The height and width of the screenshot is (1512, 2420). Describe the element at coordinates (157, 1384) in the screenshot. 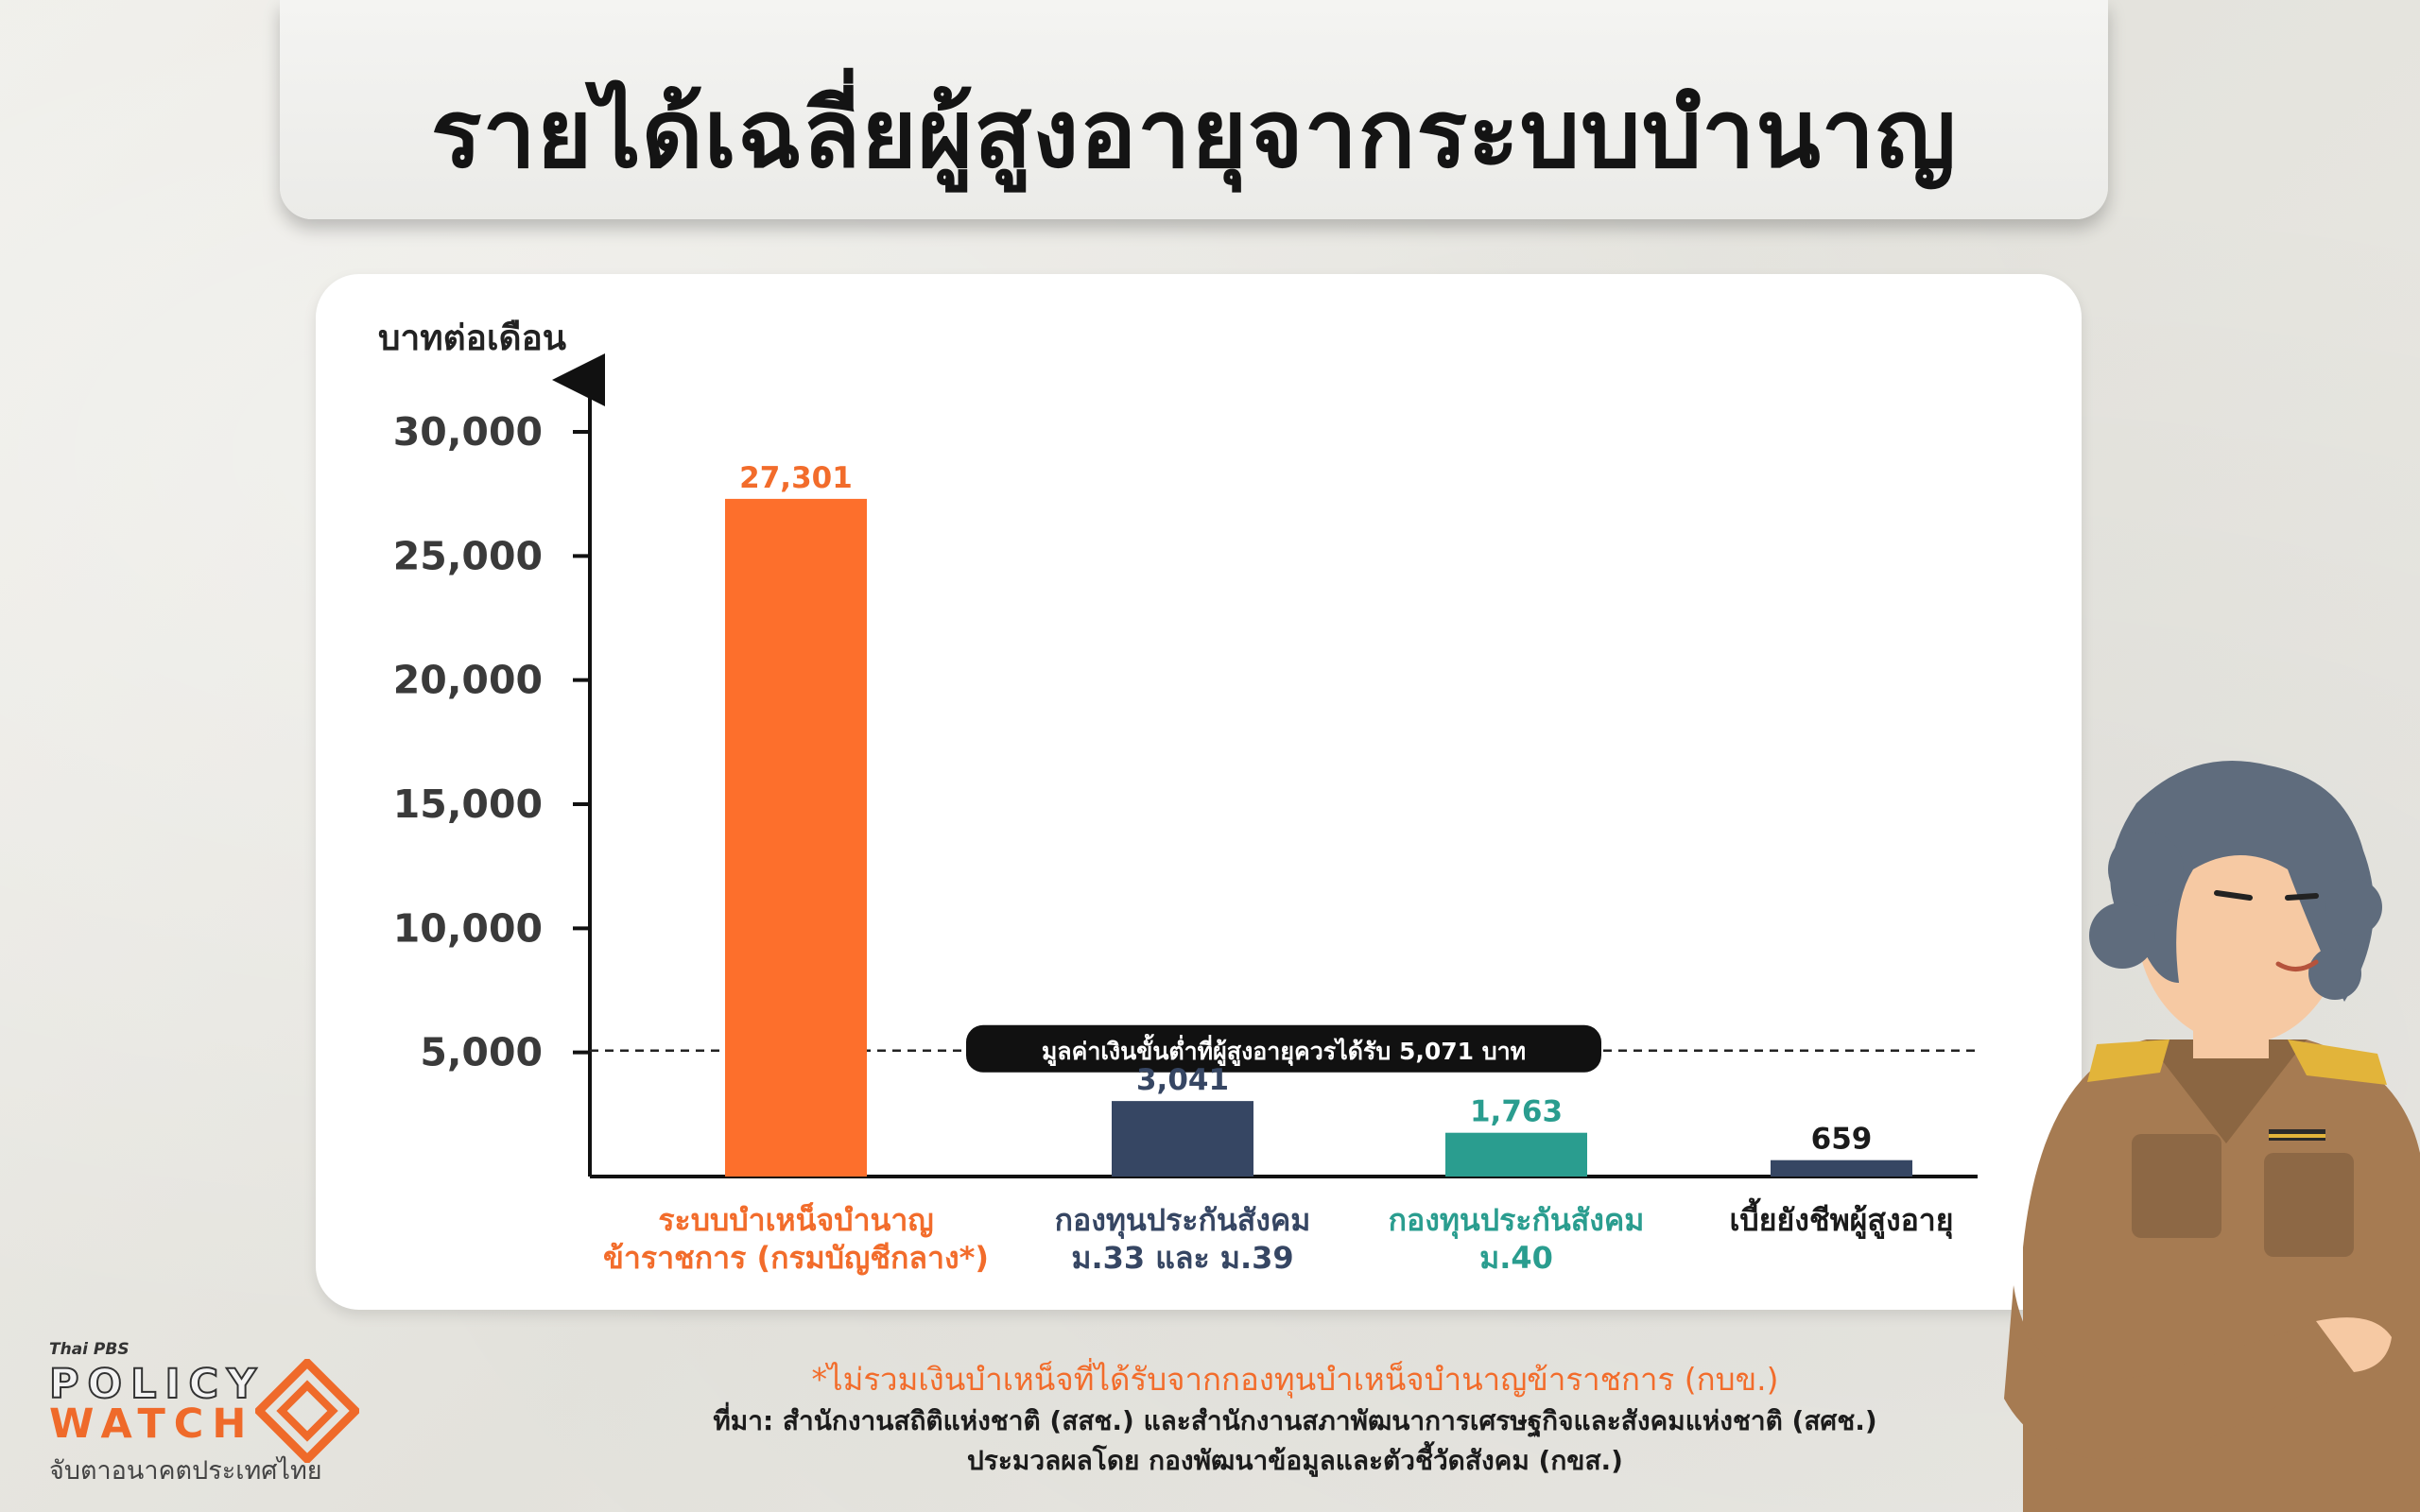

I see `logo-word-policy: POLICY` at that location.